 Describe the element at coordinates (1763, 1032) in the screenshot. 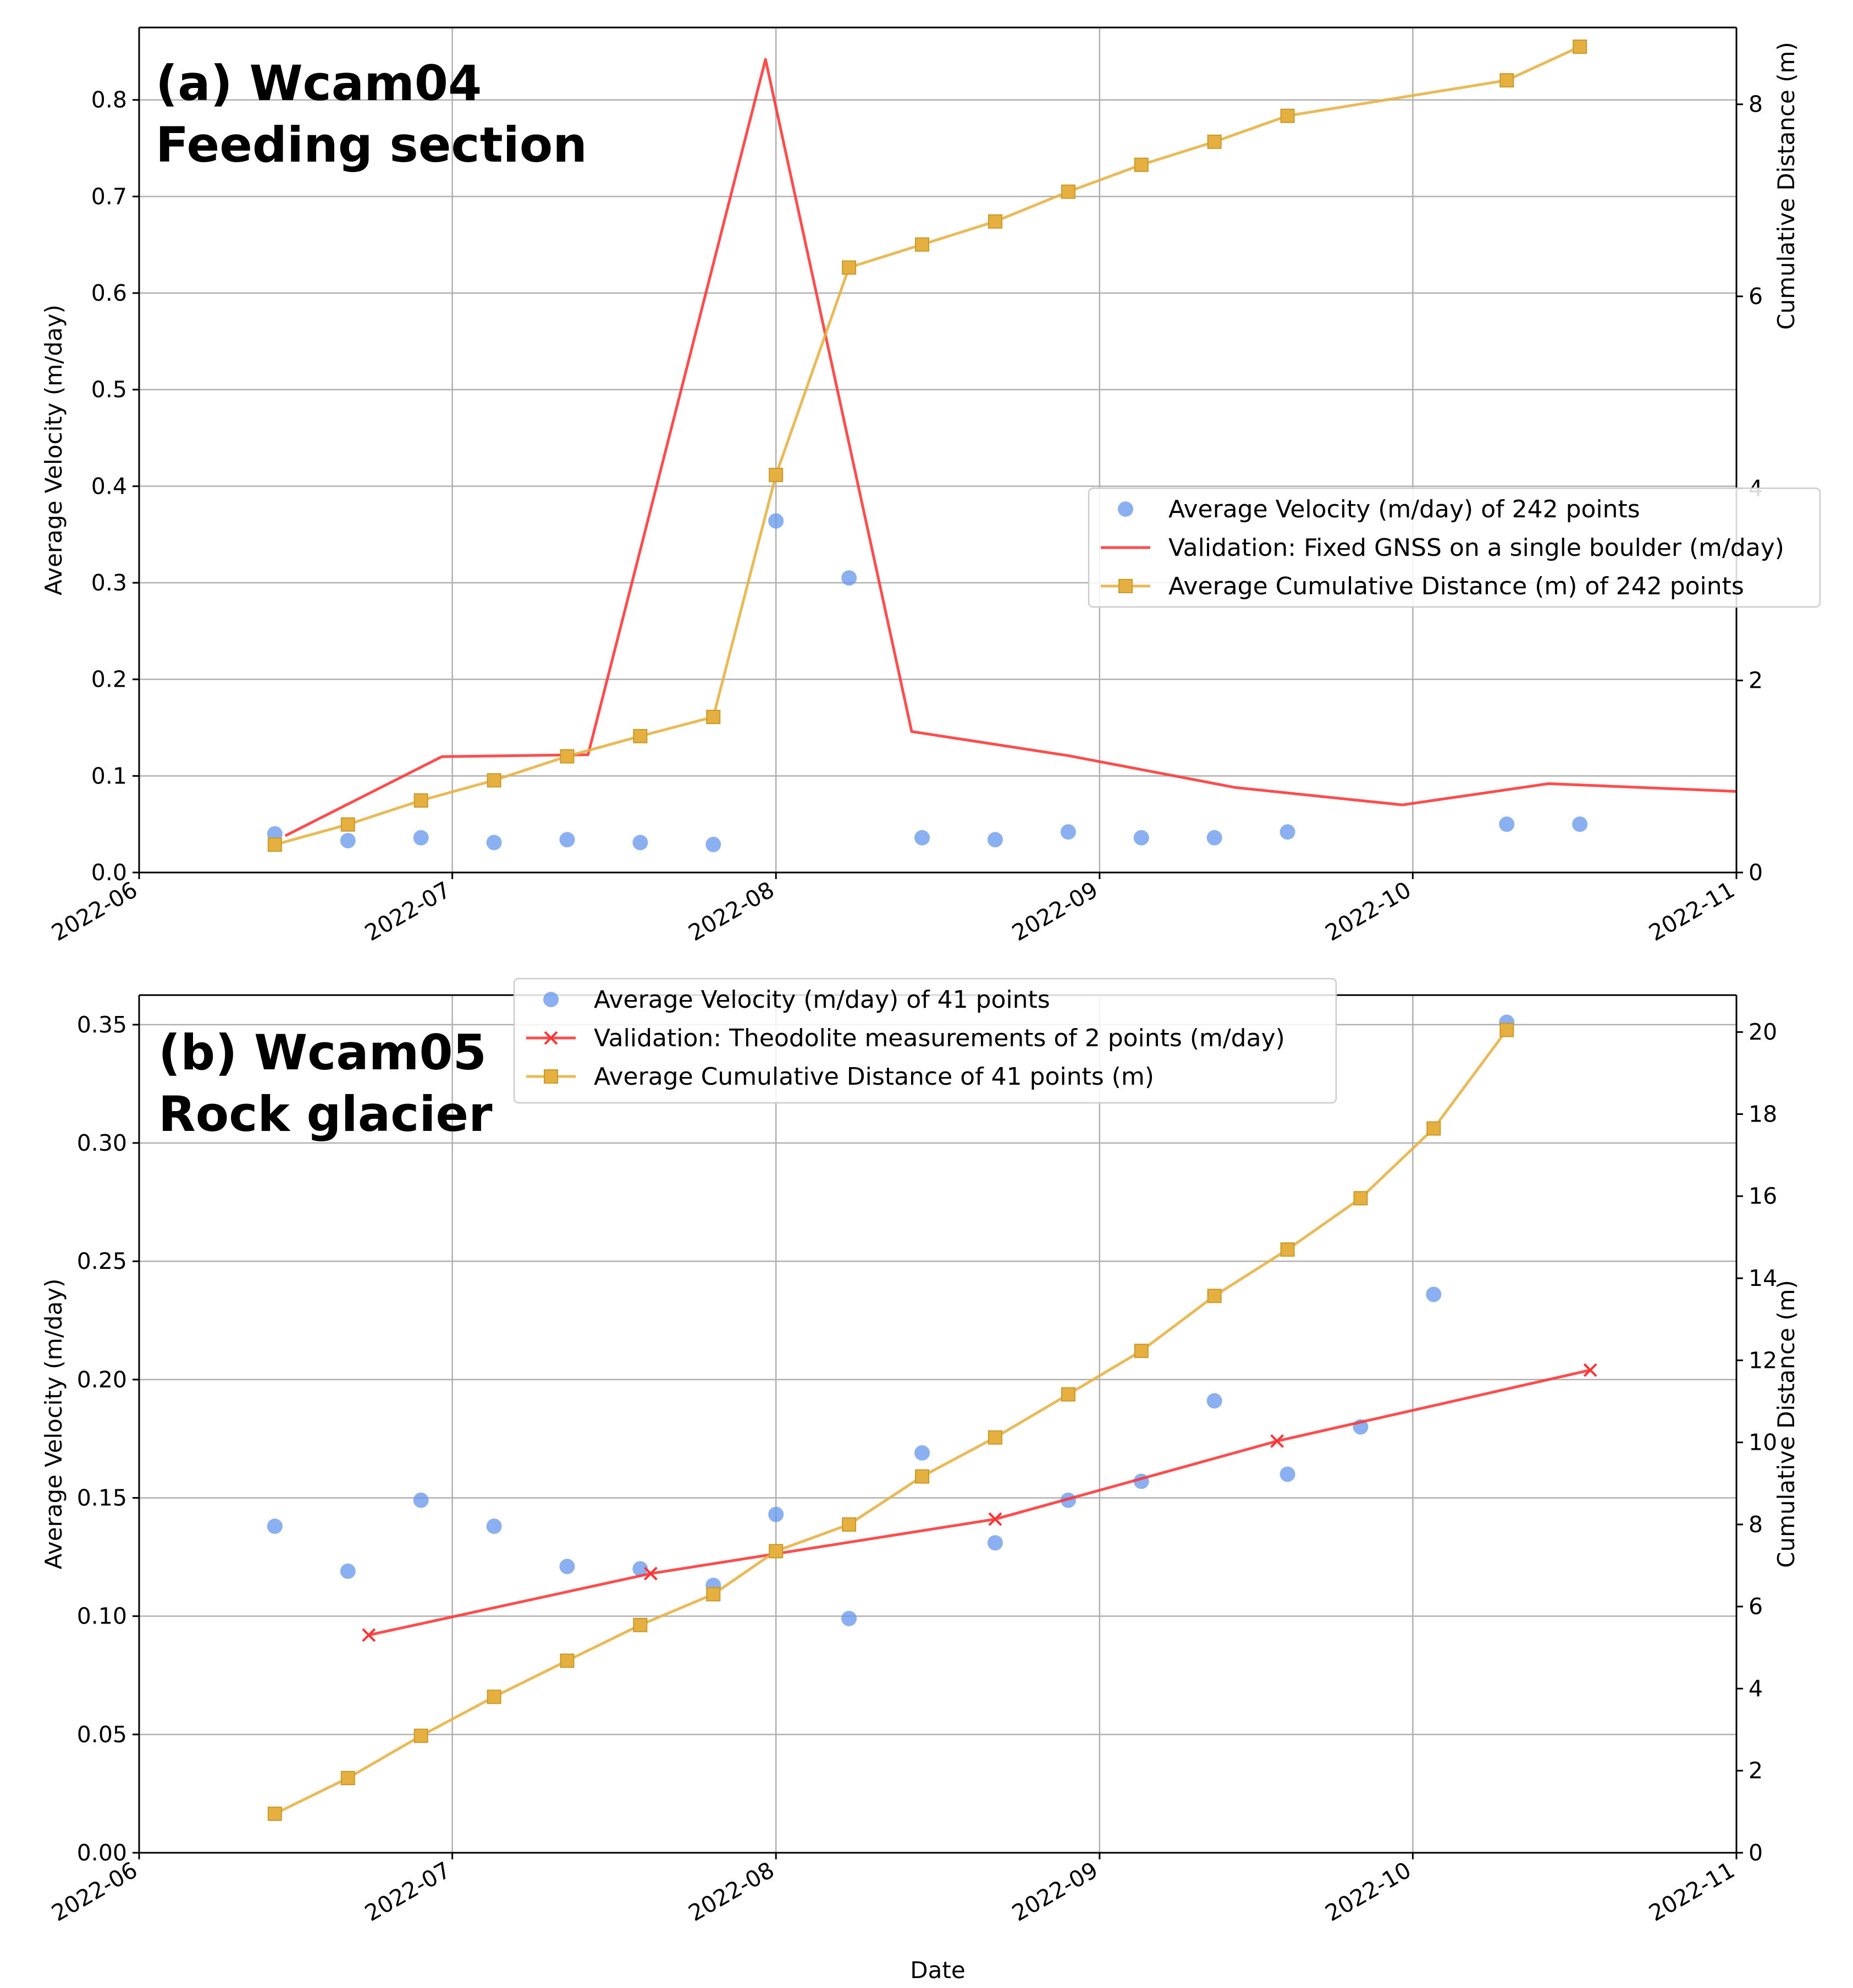

I see `y2-tick-label: 20` at that location.